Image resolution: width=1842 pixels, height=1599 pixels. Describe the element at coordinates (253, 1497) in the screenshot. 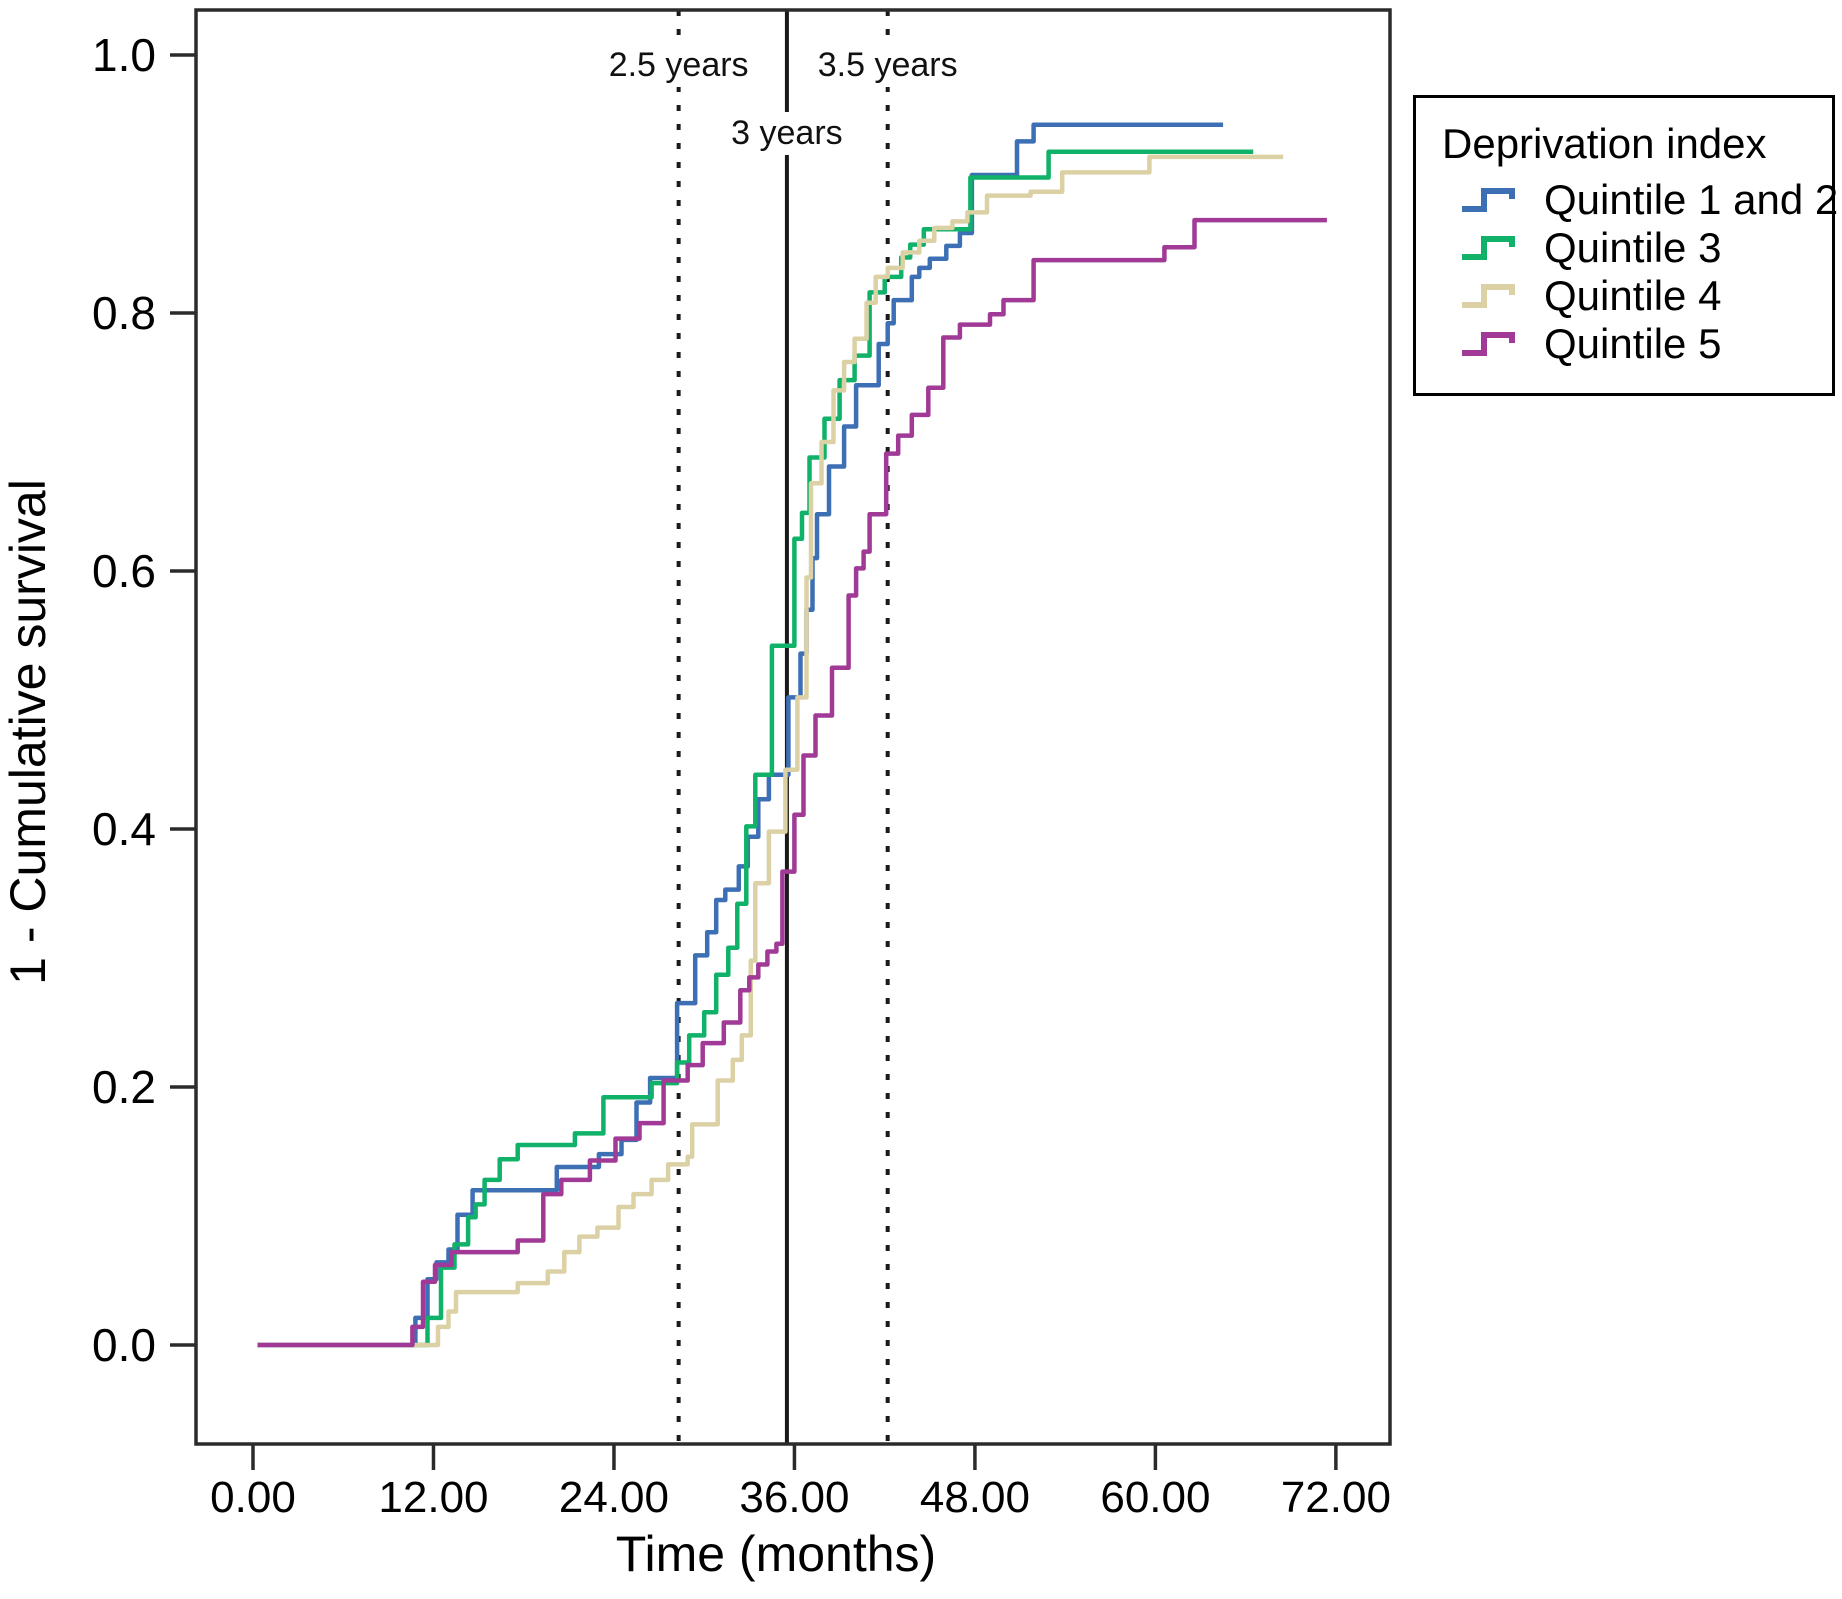

I see `x-tick-label: 0.00` at that location.